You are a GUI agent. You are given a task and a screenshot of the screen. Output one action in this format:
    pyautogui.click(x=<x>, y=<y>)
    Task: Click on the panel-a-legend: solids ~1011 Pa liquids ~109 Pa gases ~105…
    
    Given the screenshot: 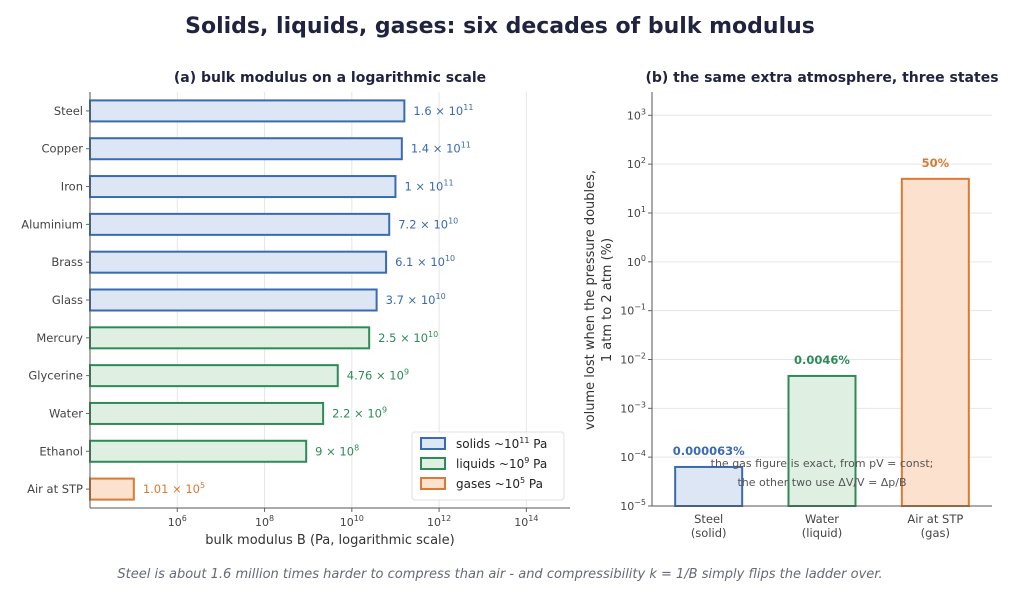 What is the action you would take?
    pyautogui.click(x=488, y=466)
    